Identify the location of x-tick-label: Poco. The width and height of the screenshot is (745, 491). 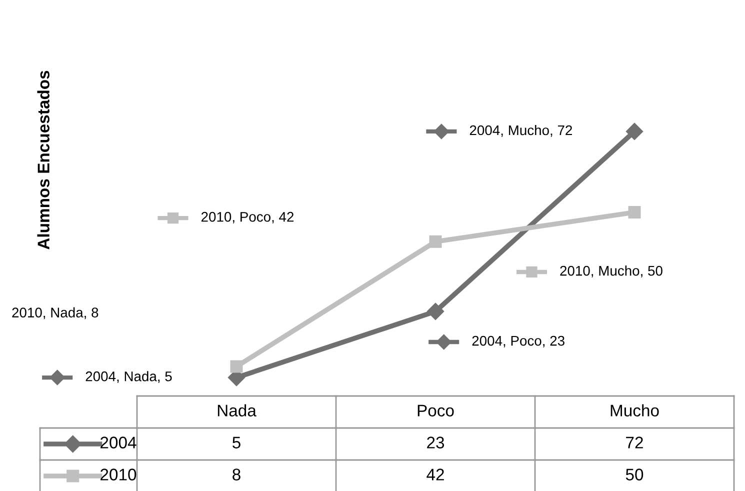
(436, 410).